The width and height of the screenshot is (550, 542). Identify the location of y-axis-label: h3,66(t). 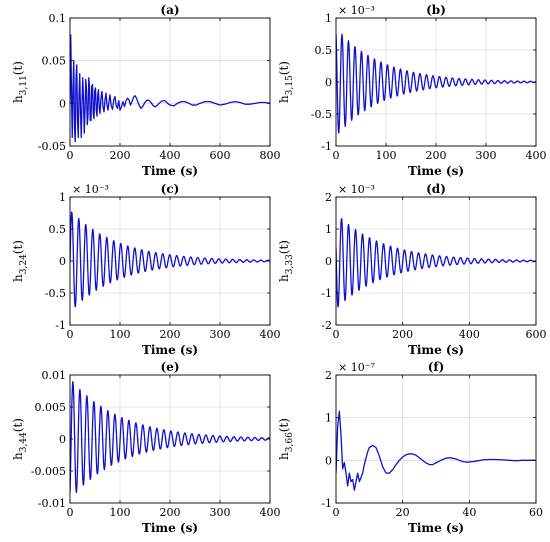
(286, 439).